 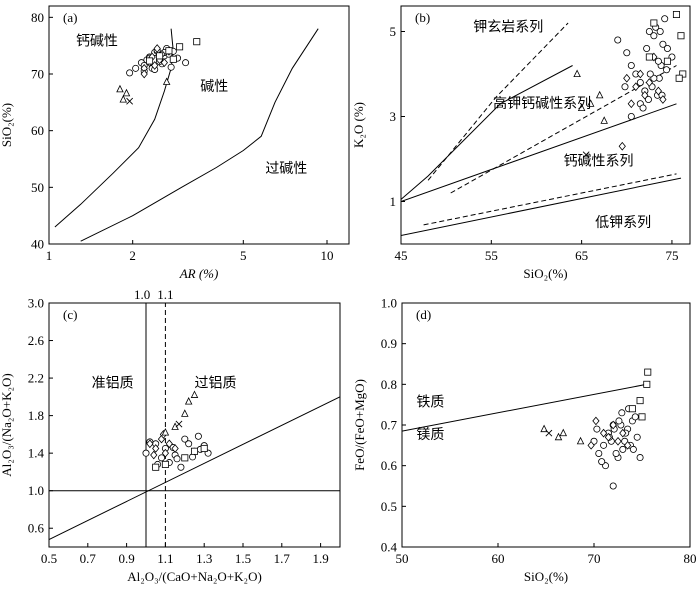 What do you see at coordinates (542, 103) in the screenshot?
I see `region-label: 高钾钙碱性系列` at bounding box center [542, 103].